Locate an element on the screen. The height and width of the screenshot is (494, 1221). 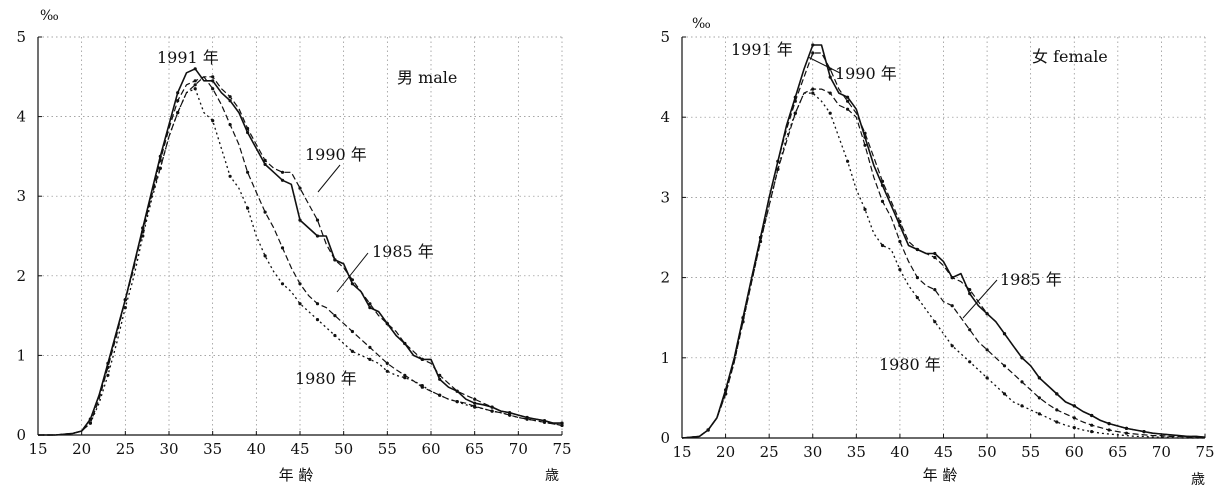
y-tick-label: 2 is located at coordinates (665, 278).